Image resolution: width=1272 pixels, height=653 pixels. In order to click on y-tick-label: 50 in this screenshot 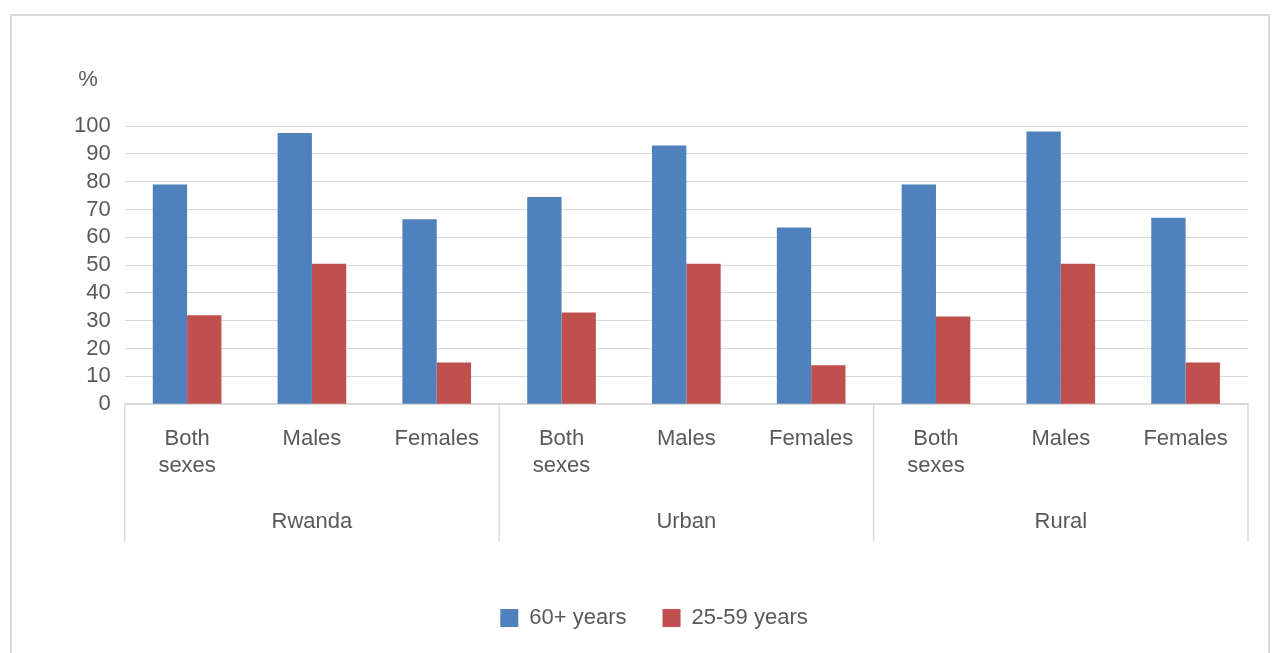, I will do `click(98, 264)`.